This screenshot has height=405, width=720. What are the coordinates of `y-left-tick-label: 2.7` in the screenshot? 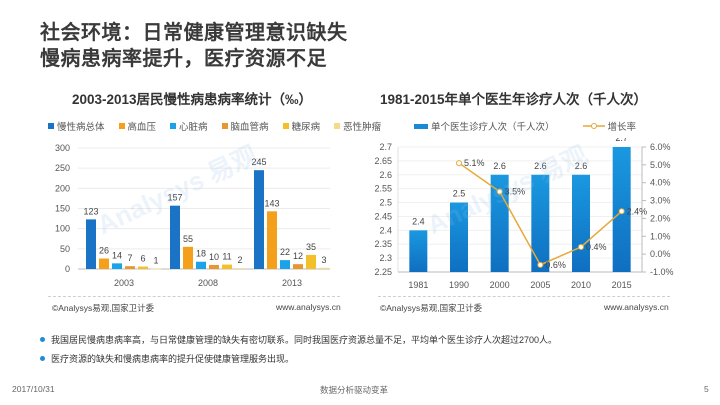 It's located at (385, 147).